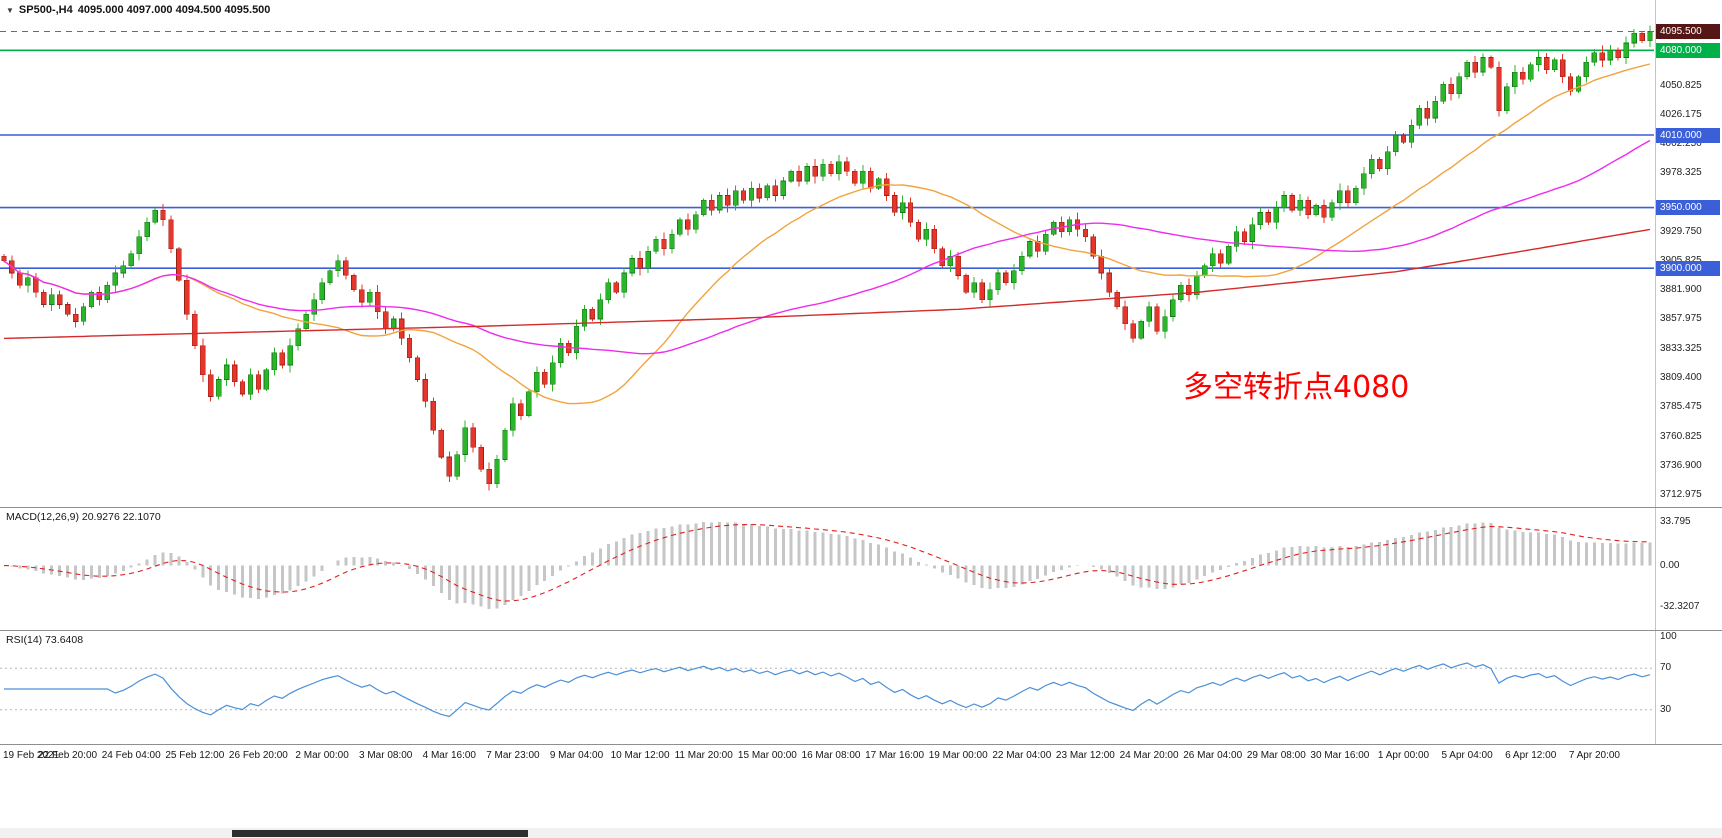  I want to click on rsi-axis-label: 100, so click(1668, 636).